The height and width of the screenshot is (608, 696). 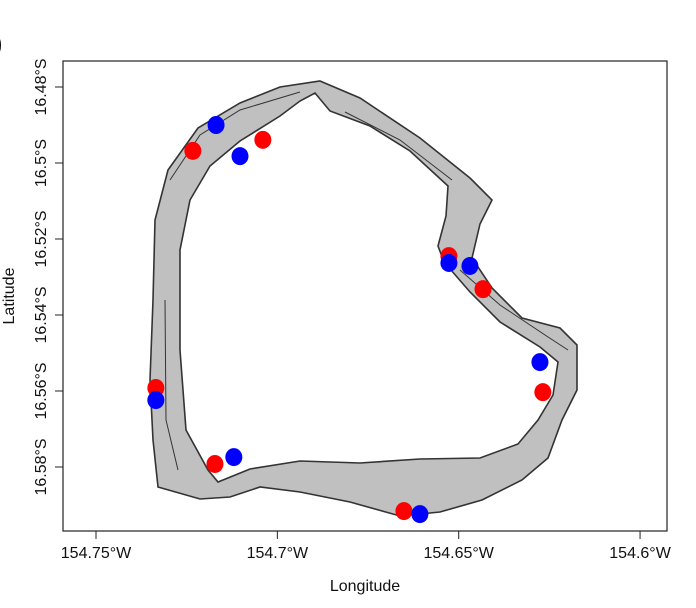 What do you see at coordinates (1, 43) in the screenshot?
I see `panel-label: )` at bounding box center [1, 43].